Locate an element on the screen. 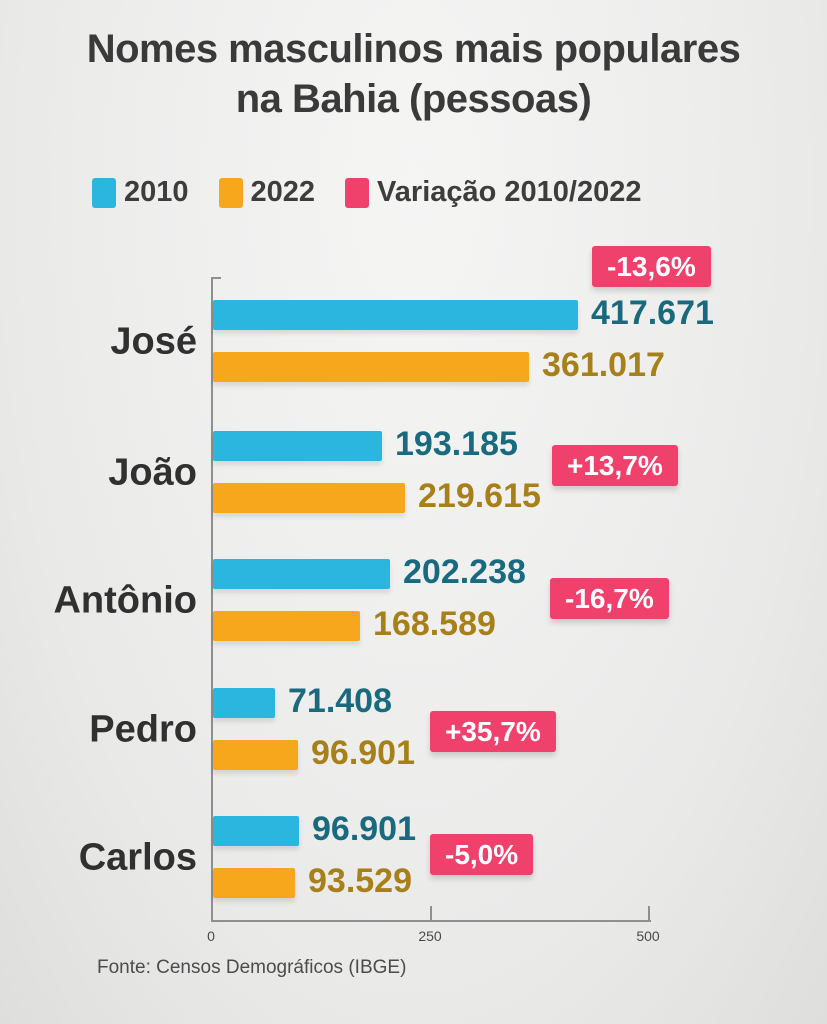 This screenshot has width=827, height=1024. source-note: Fonte: Censos Demográficos (IBGE) is located at coordinates (252, 967).